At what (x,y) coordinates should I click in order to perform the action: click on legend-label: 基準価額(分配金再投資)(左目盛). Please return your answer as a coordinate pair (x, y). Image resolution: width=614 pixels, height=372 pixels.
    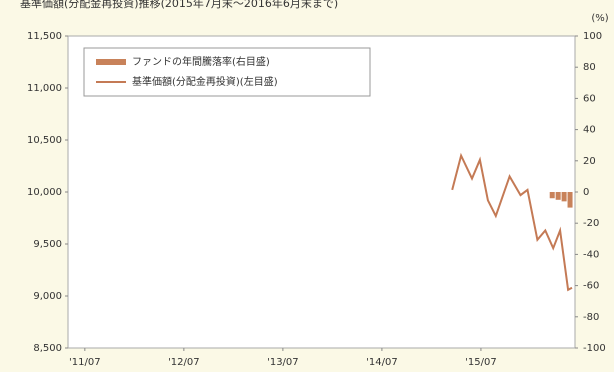
    Looking at the image, I should click on (205, 81).